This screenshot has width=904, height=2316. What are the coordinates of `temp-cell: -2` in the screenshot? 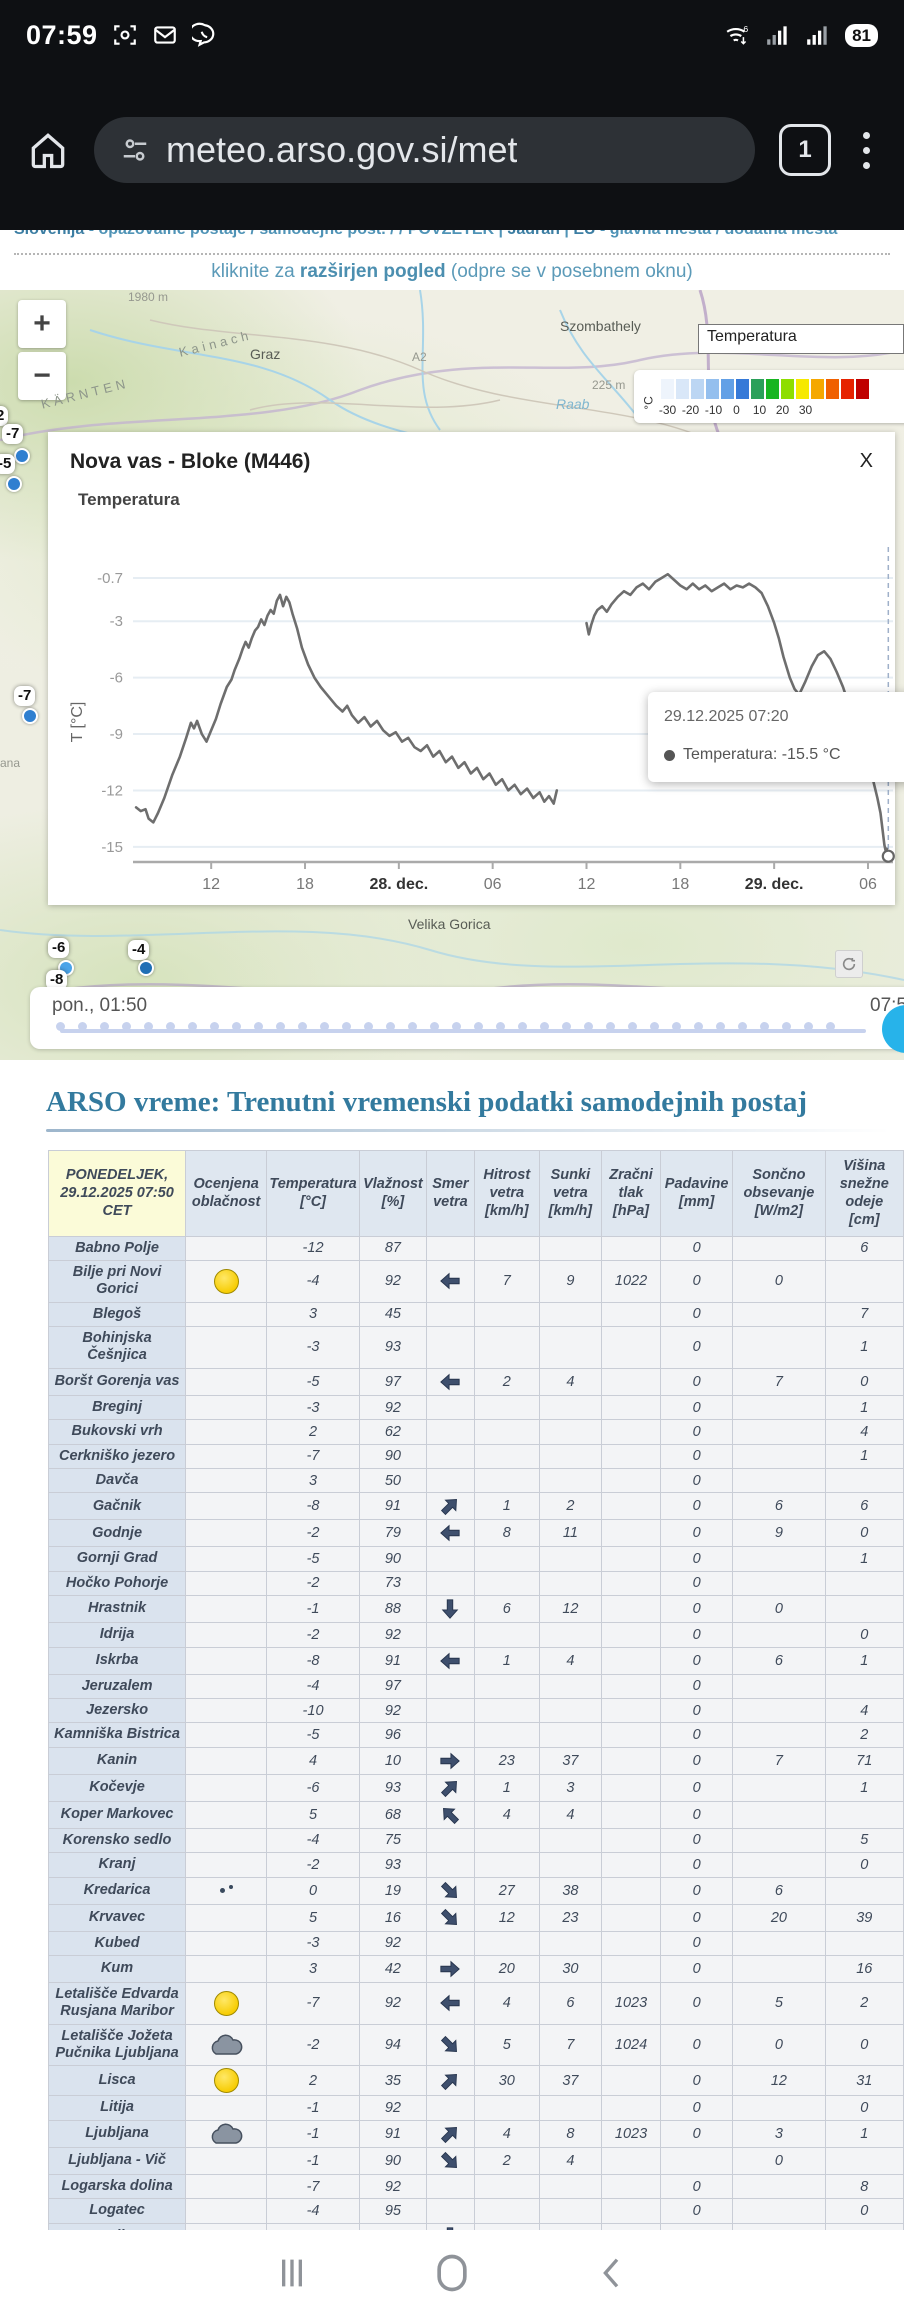 It's located at (313, 2045).